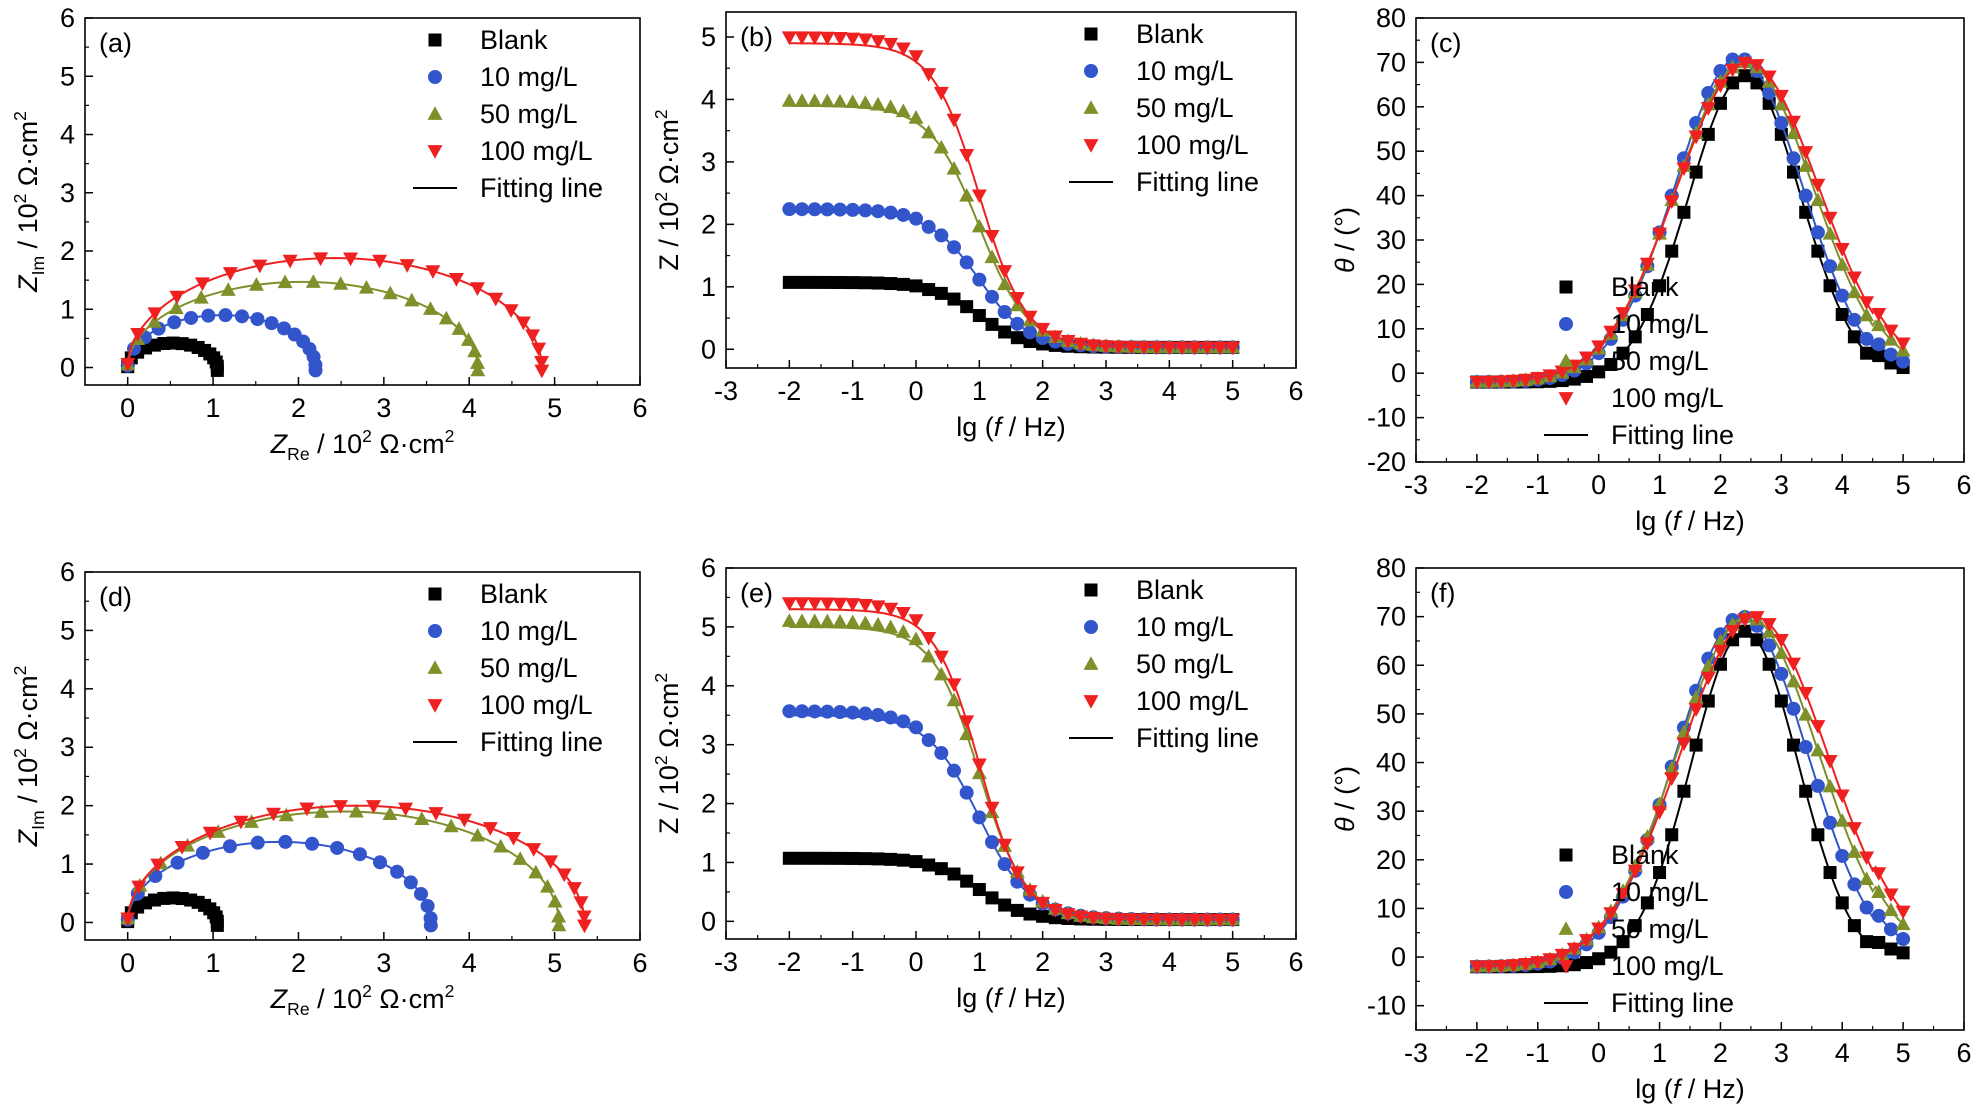 The image size is (1988, 1105). I want to click on y-axis-label: ZIm / 102 Ω·cm2, so click(29, 202).